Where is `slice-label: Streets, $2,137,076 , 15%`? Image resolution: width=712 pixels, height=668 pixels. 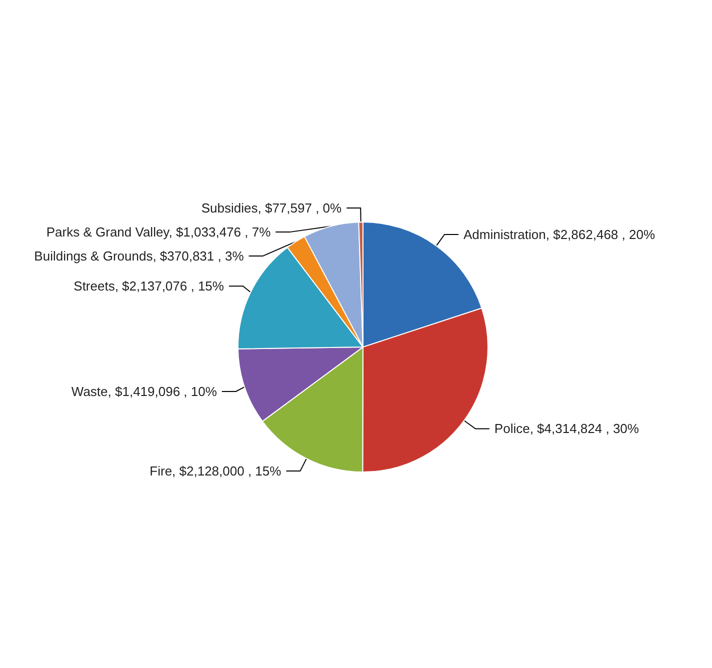
slice-label: Streets, $2,137,076 , 15% is located at coordinates (149, 286).